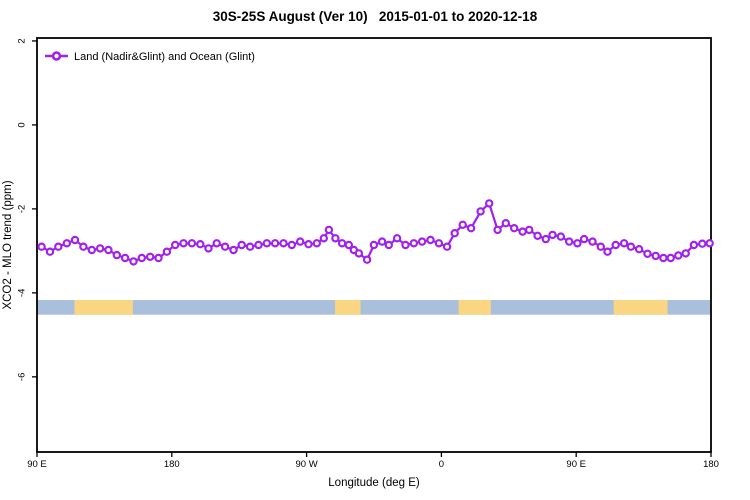 Image resolution: width=750 pixels, height=500 pixels. I want to click on surface-band-layer, so click(374, 307).